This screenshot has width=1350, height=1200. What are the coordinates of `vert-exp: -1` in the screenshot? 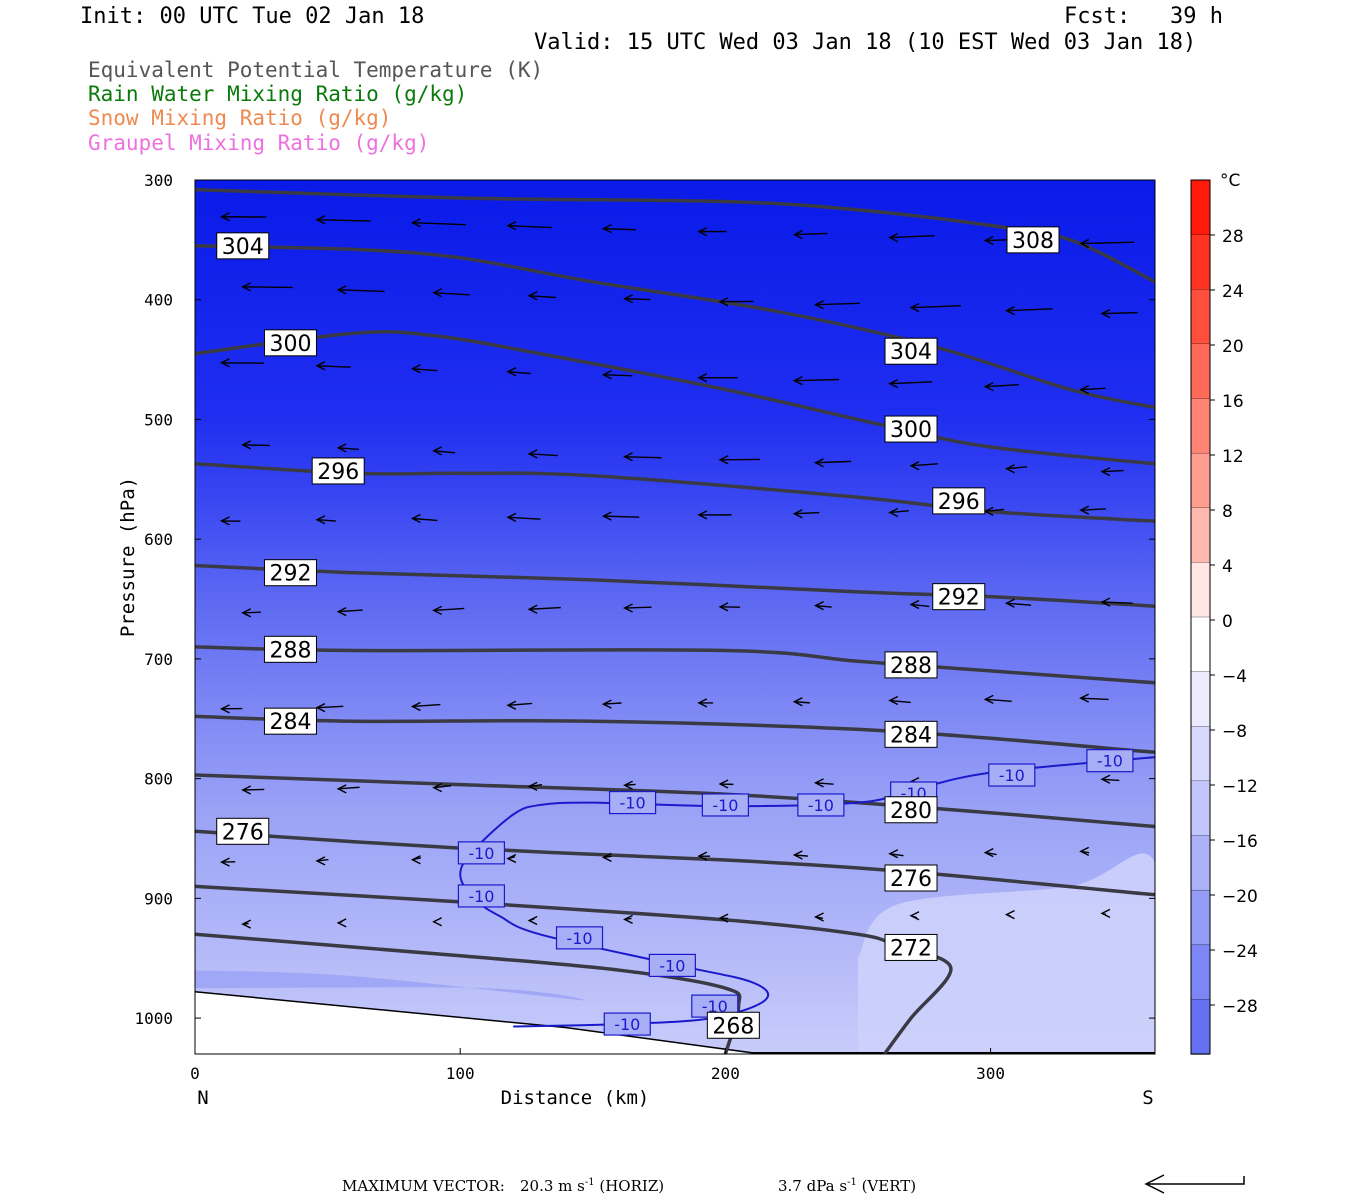 It's located at (852, 1182).